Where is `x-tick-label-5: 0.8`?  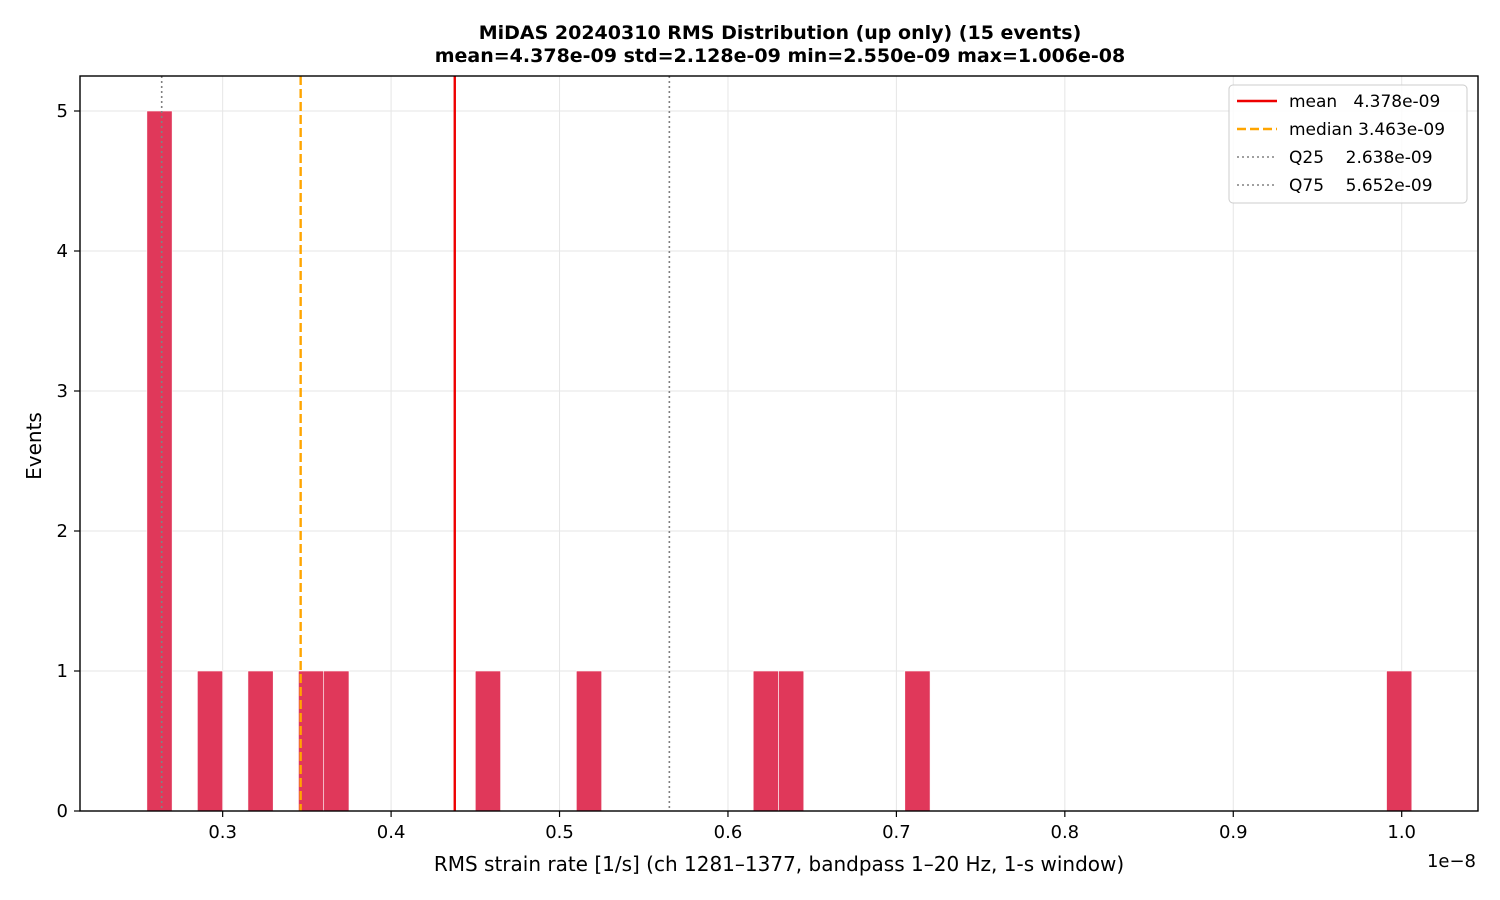
x-tick-label-5: 0.8 is located at coordinates (1065, 832).